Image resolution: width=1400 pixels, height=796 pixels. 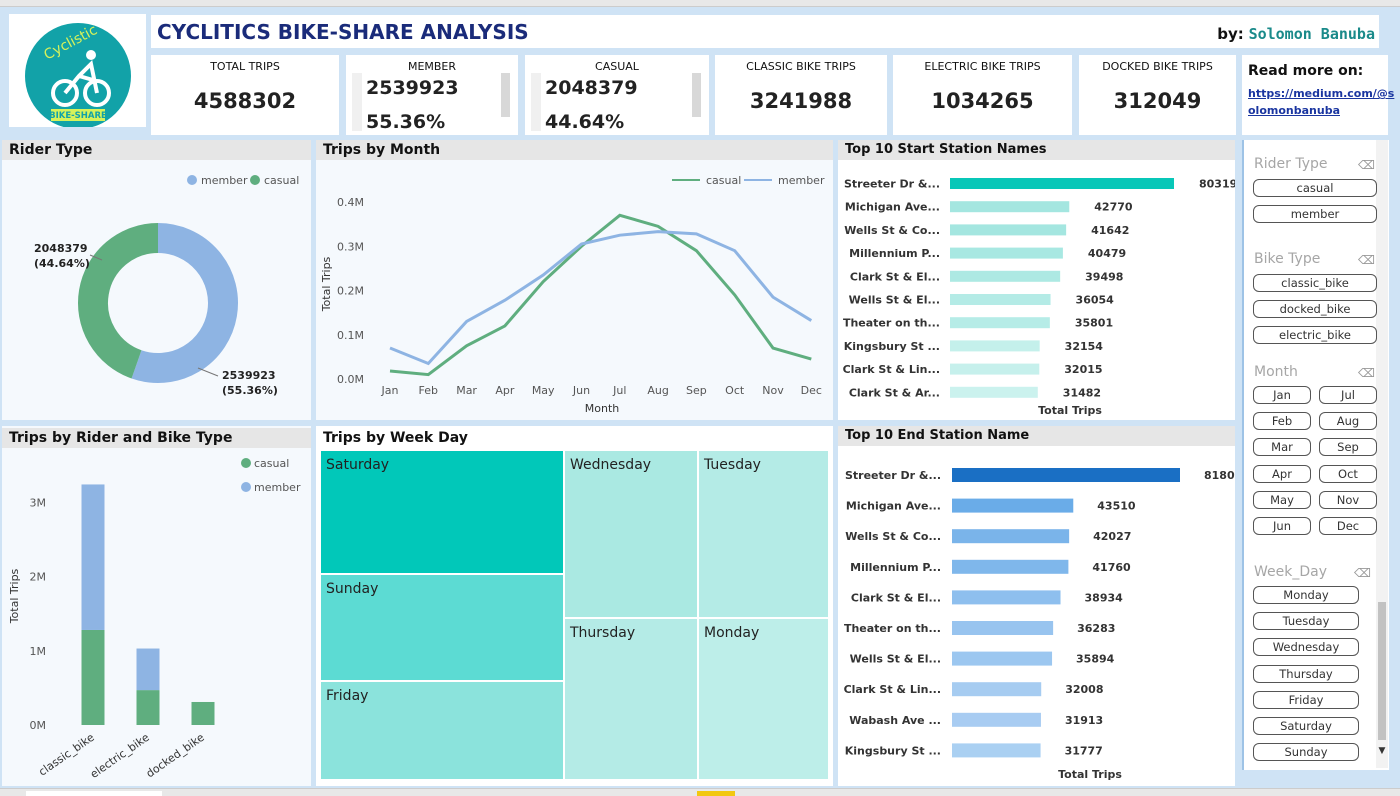 What do you see at coordinates (716, 793) in the screenshot?
I see `page-tab-highlight` at bounding box center [716, 793].